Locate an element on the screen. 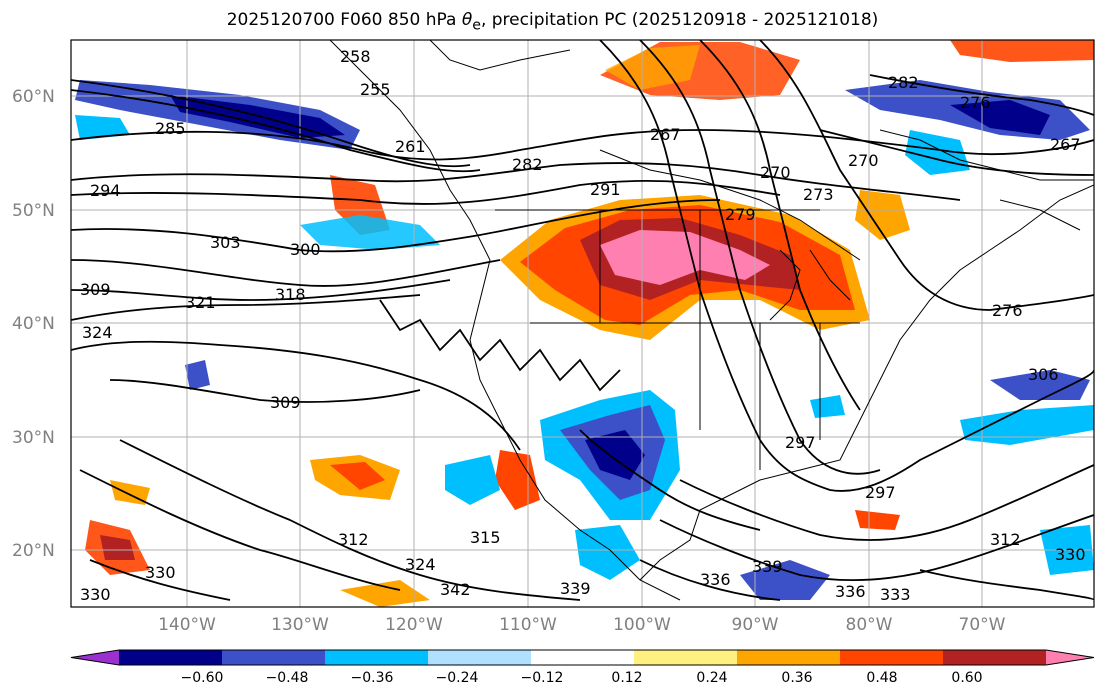 Image resolution: width=1105 pixels, height=700 pixels. contour-label: 294 is located at coordinates (105, 190).